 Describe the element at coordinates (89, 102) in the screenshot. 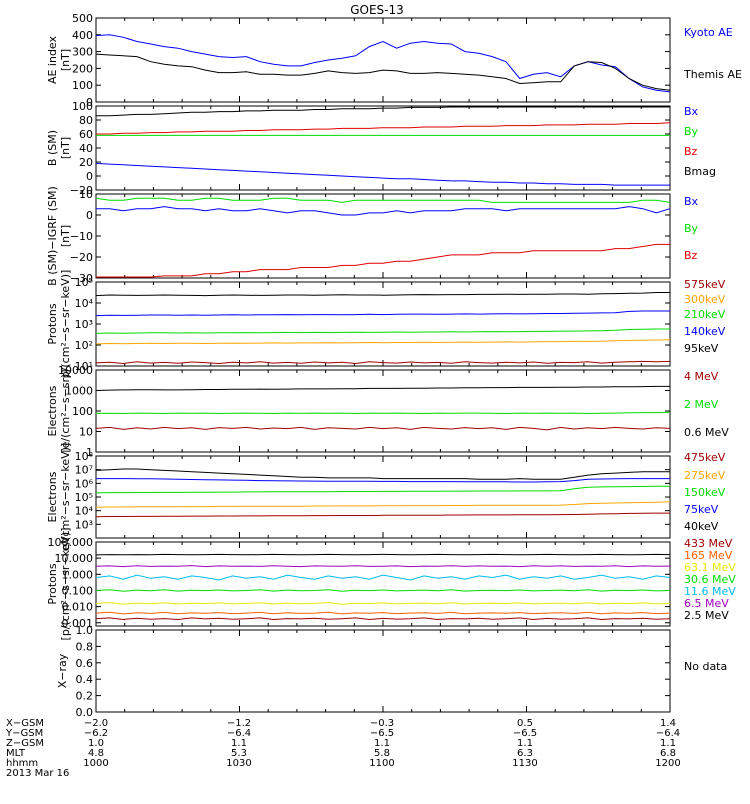

I see `y-tick-label: 0` at that location.